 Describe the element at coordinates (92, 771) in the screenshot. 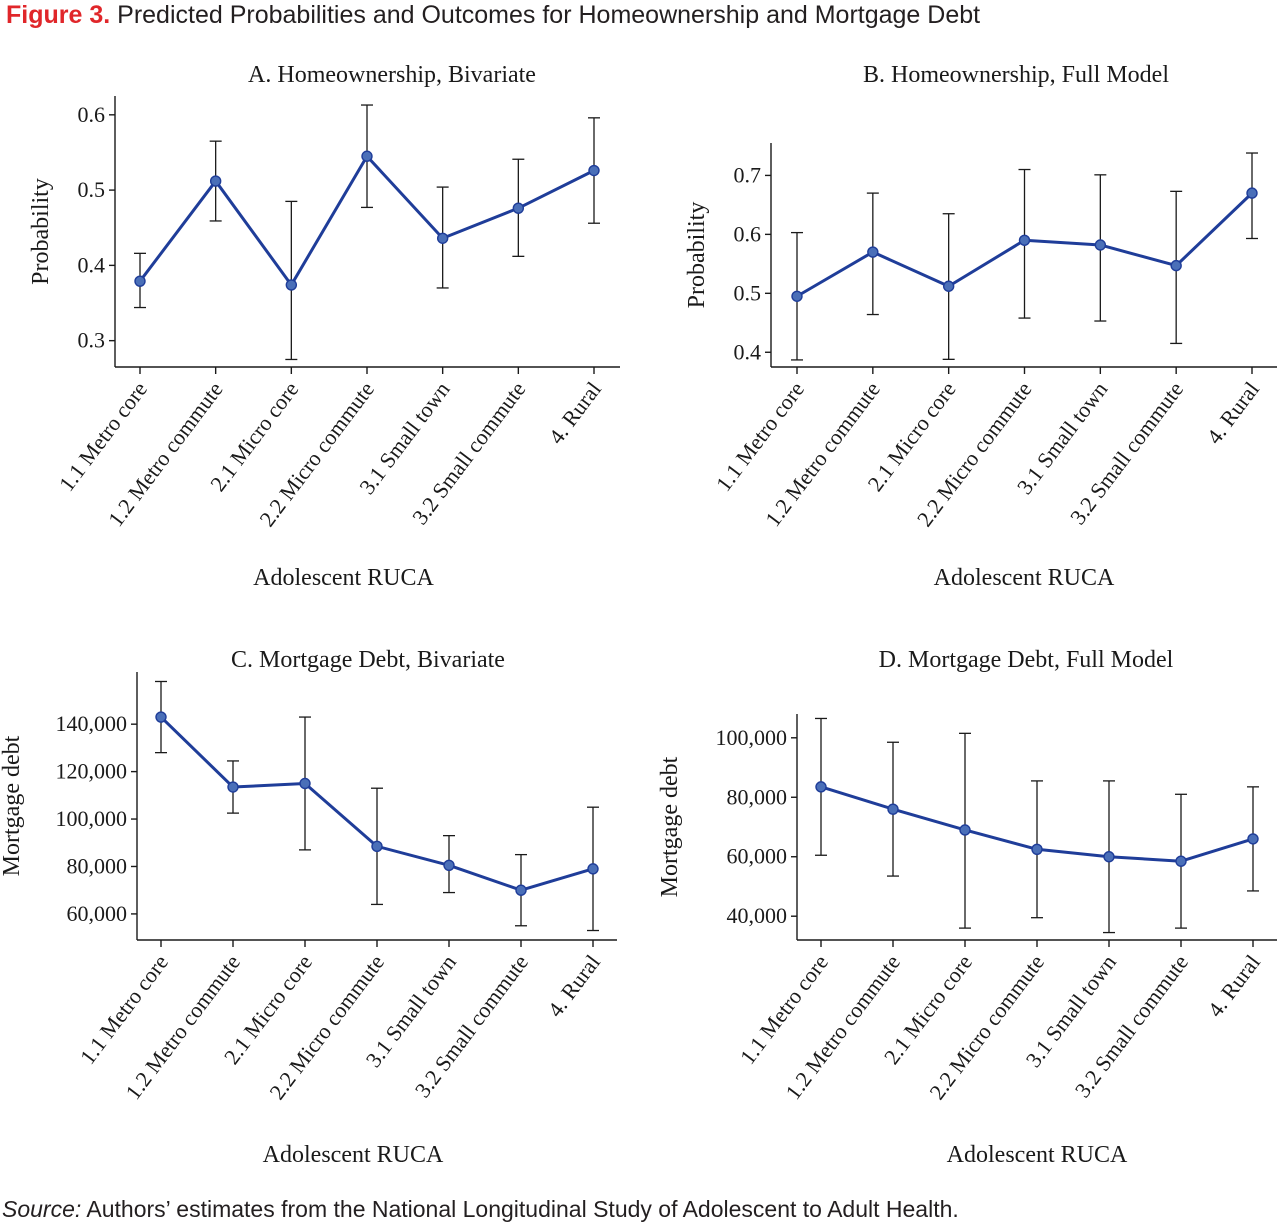

I see `y-tick-label: 120,000` at that location.